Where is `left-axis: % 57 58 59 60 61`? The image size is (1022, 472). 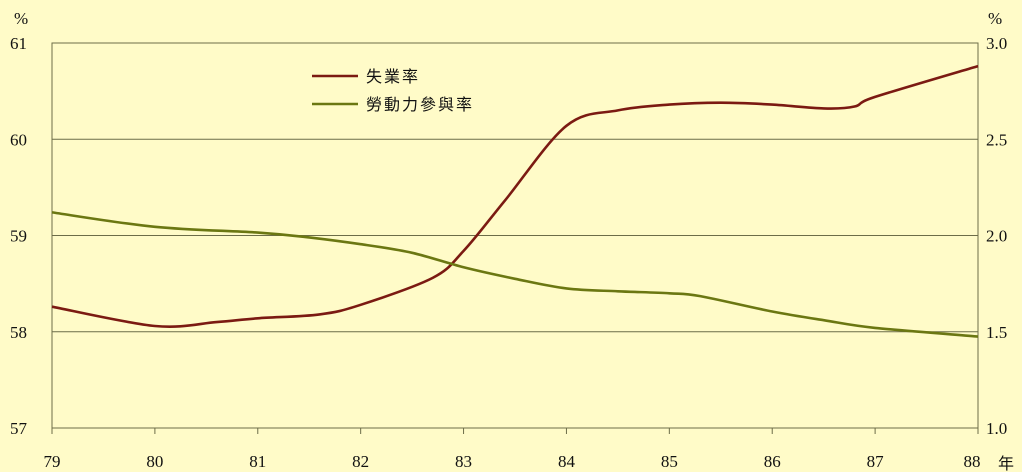
left-axis: % 57 58 59 60 61 is located at coordinates (19, 223).